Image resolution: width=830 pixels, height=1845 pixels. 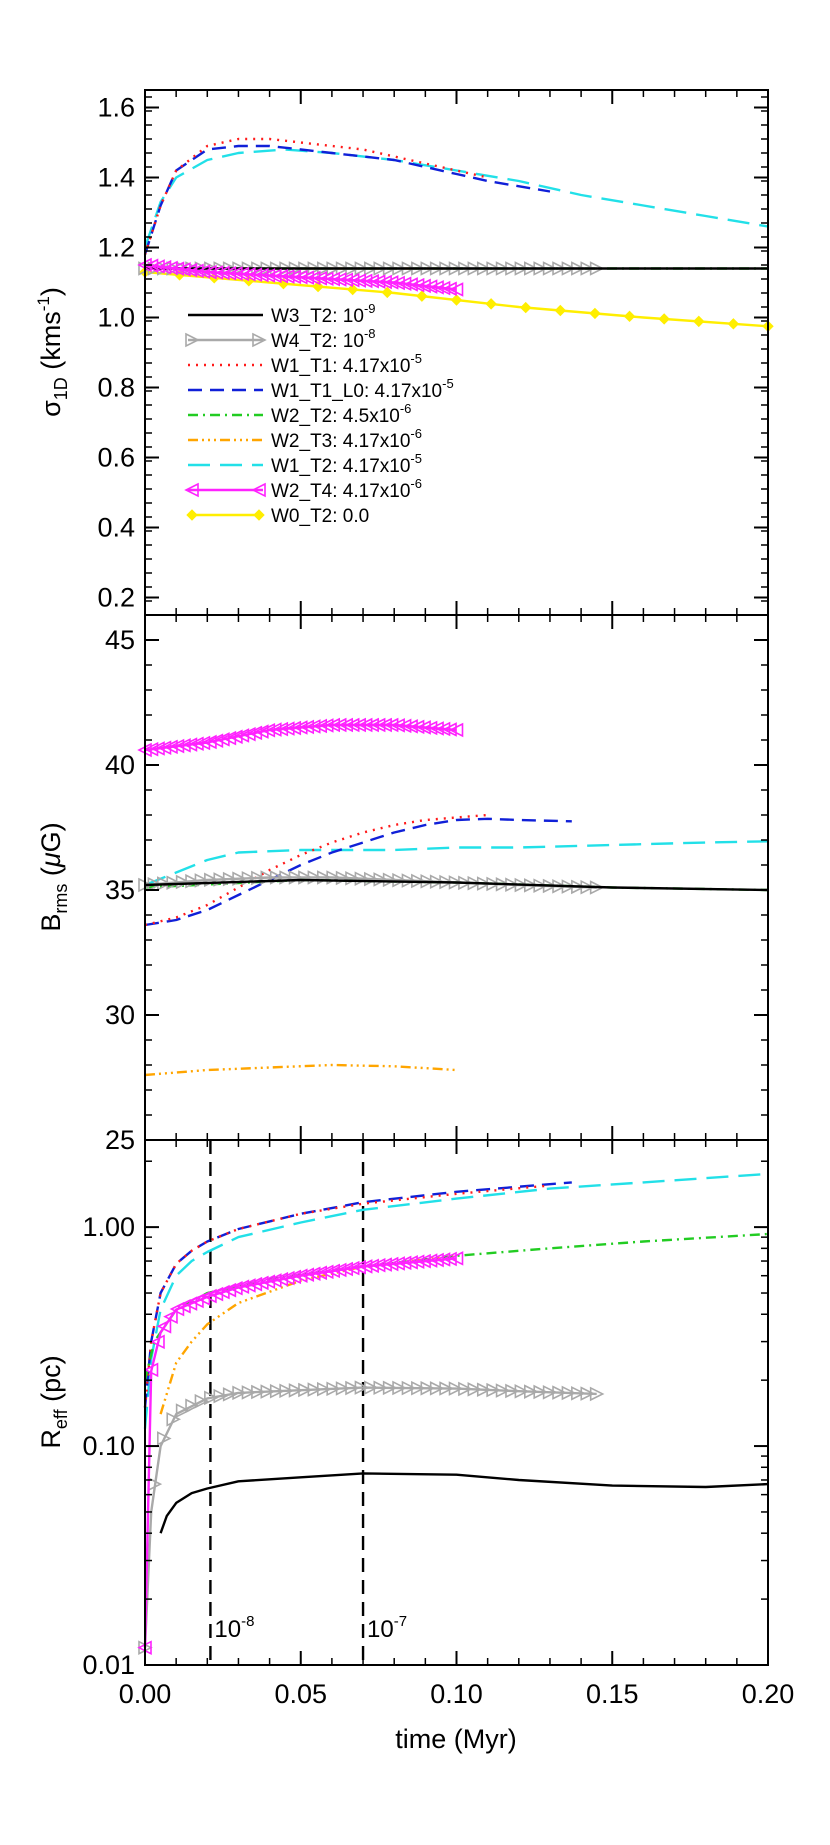 What do you see at coordinates (116, 318) in the screenshot?
I see `y-tick-label: 1.0` at bounding box center [116, 318].